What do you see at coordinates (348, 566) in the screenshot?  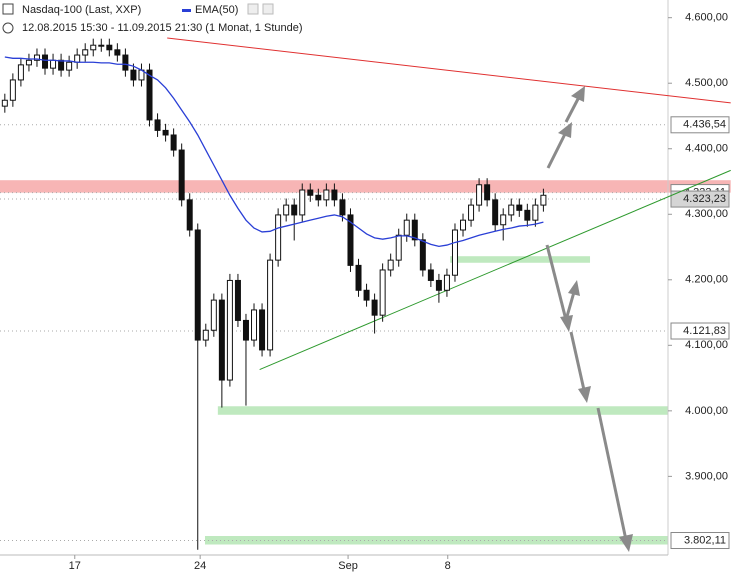 I see `x-tick-label: Sep` at bounding box center [348, 566].